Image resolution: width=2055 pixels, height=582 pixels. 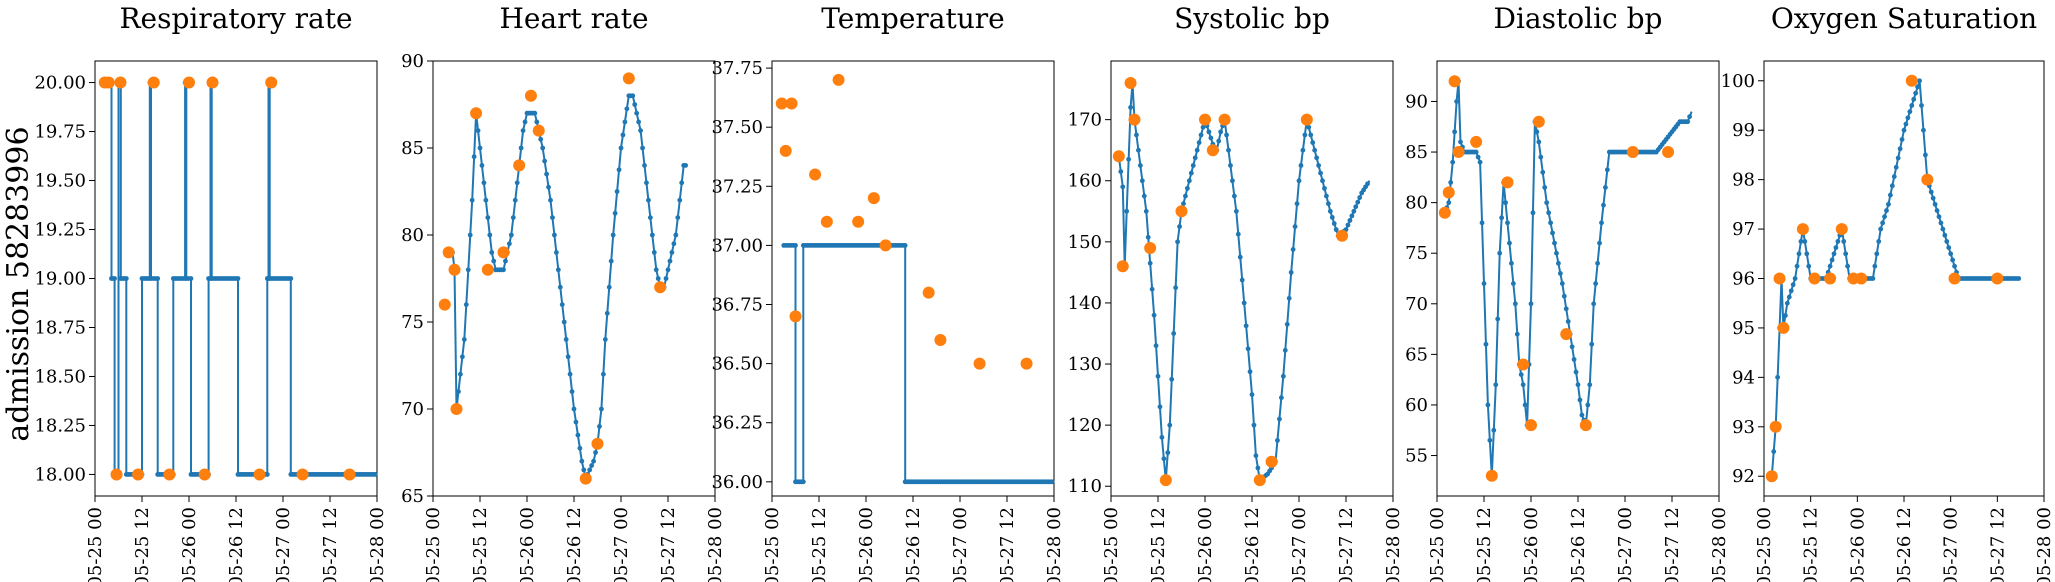 I want to click on x-tick-label: 05-27 12, so click(x=1997, y=544).